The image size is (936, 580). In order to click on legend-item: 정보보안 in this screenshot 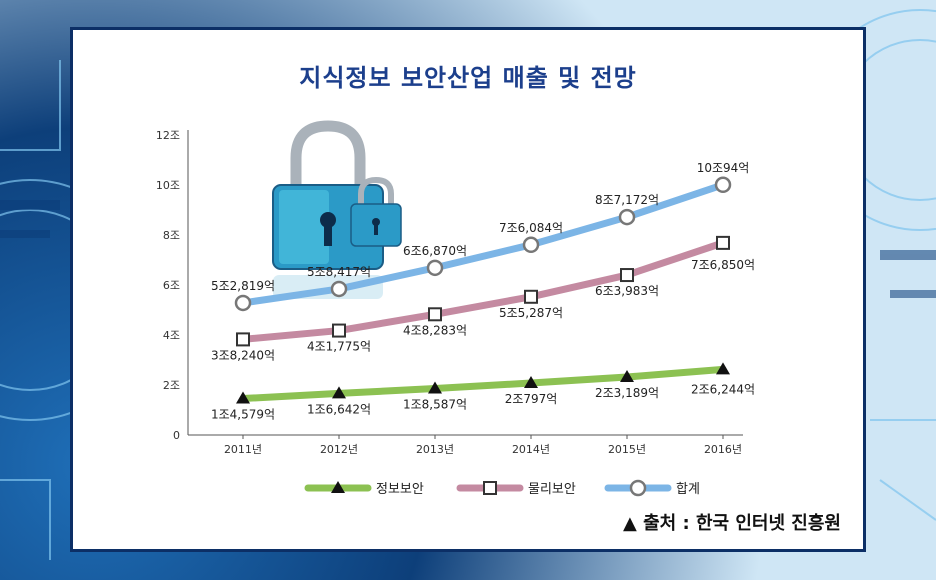, I will do `click(364, 489)`.